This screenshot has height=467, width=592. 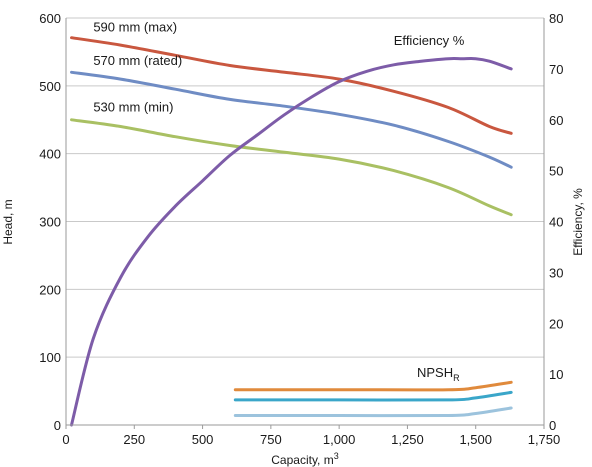 What do you see at coordinates (65, 439) in the screenshot?
I see `x-tick-label: 0` at bounding box center [65, 439].